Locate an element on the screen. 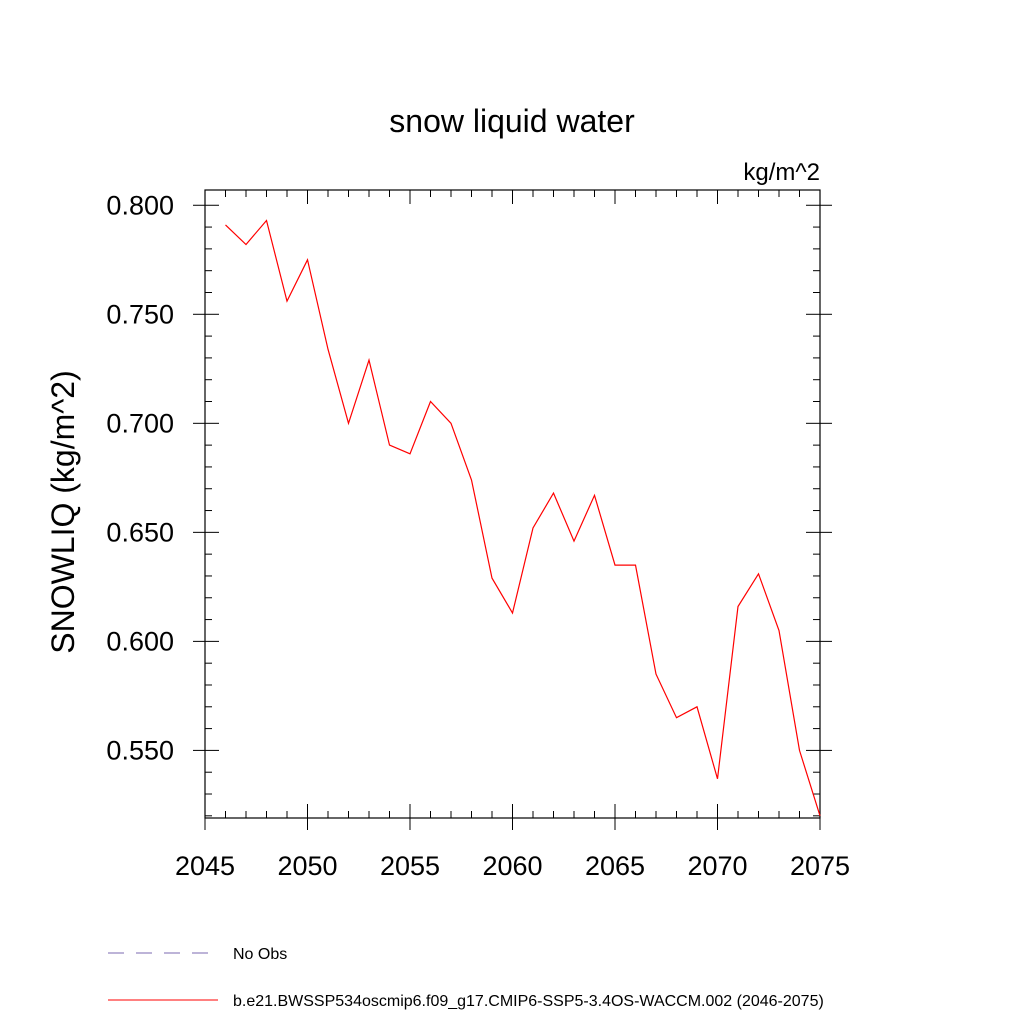  y-tick-label: 0.750 is located at coordinates (140, 314).